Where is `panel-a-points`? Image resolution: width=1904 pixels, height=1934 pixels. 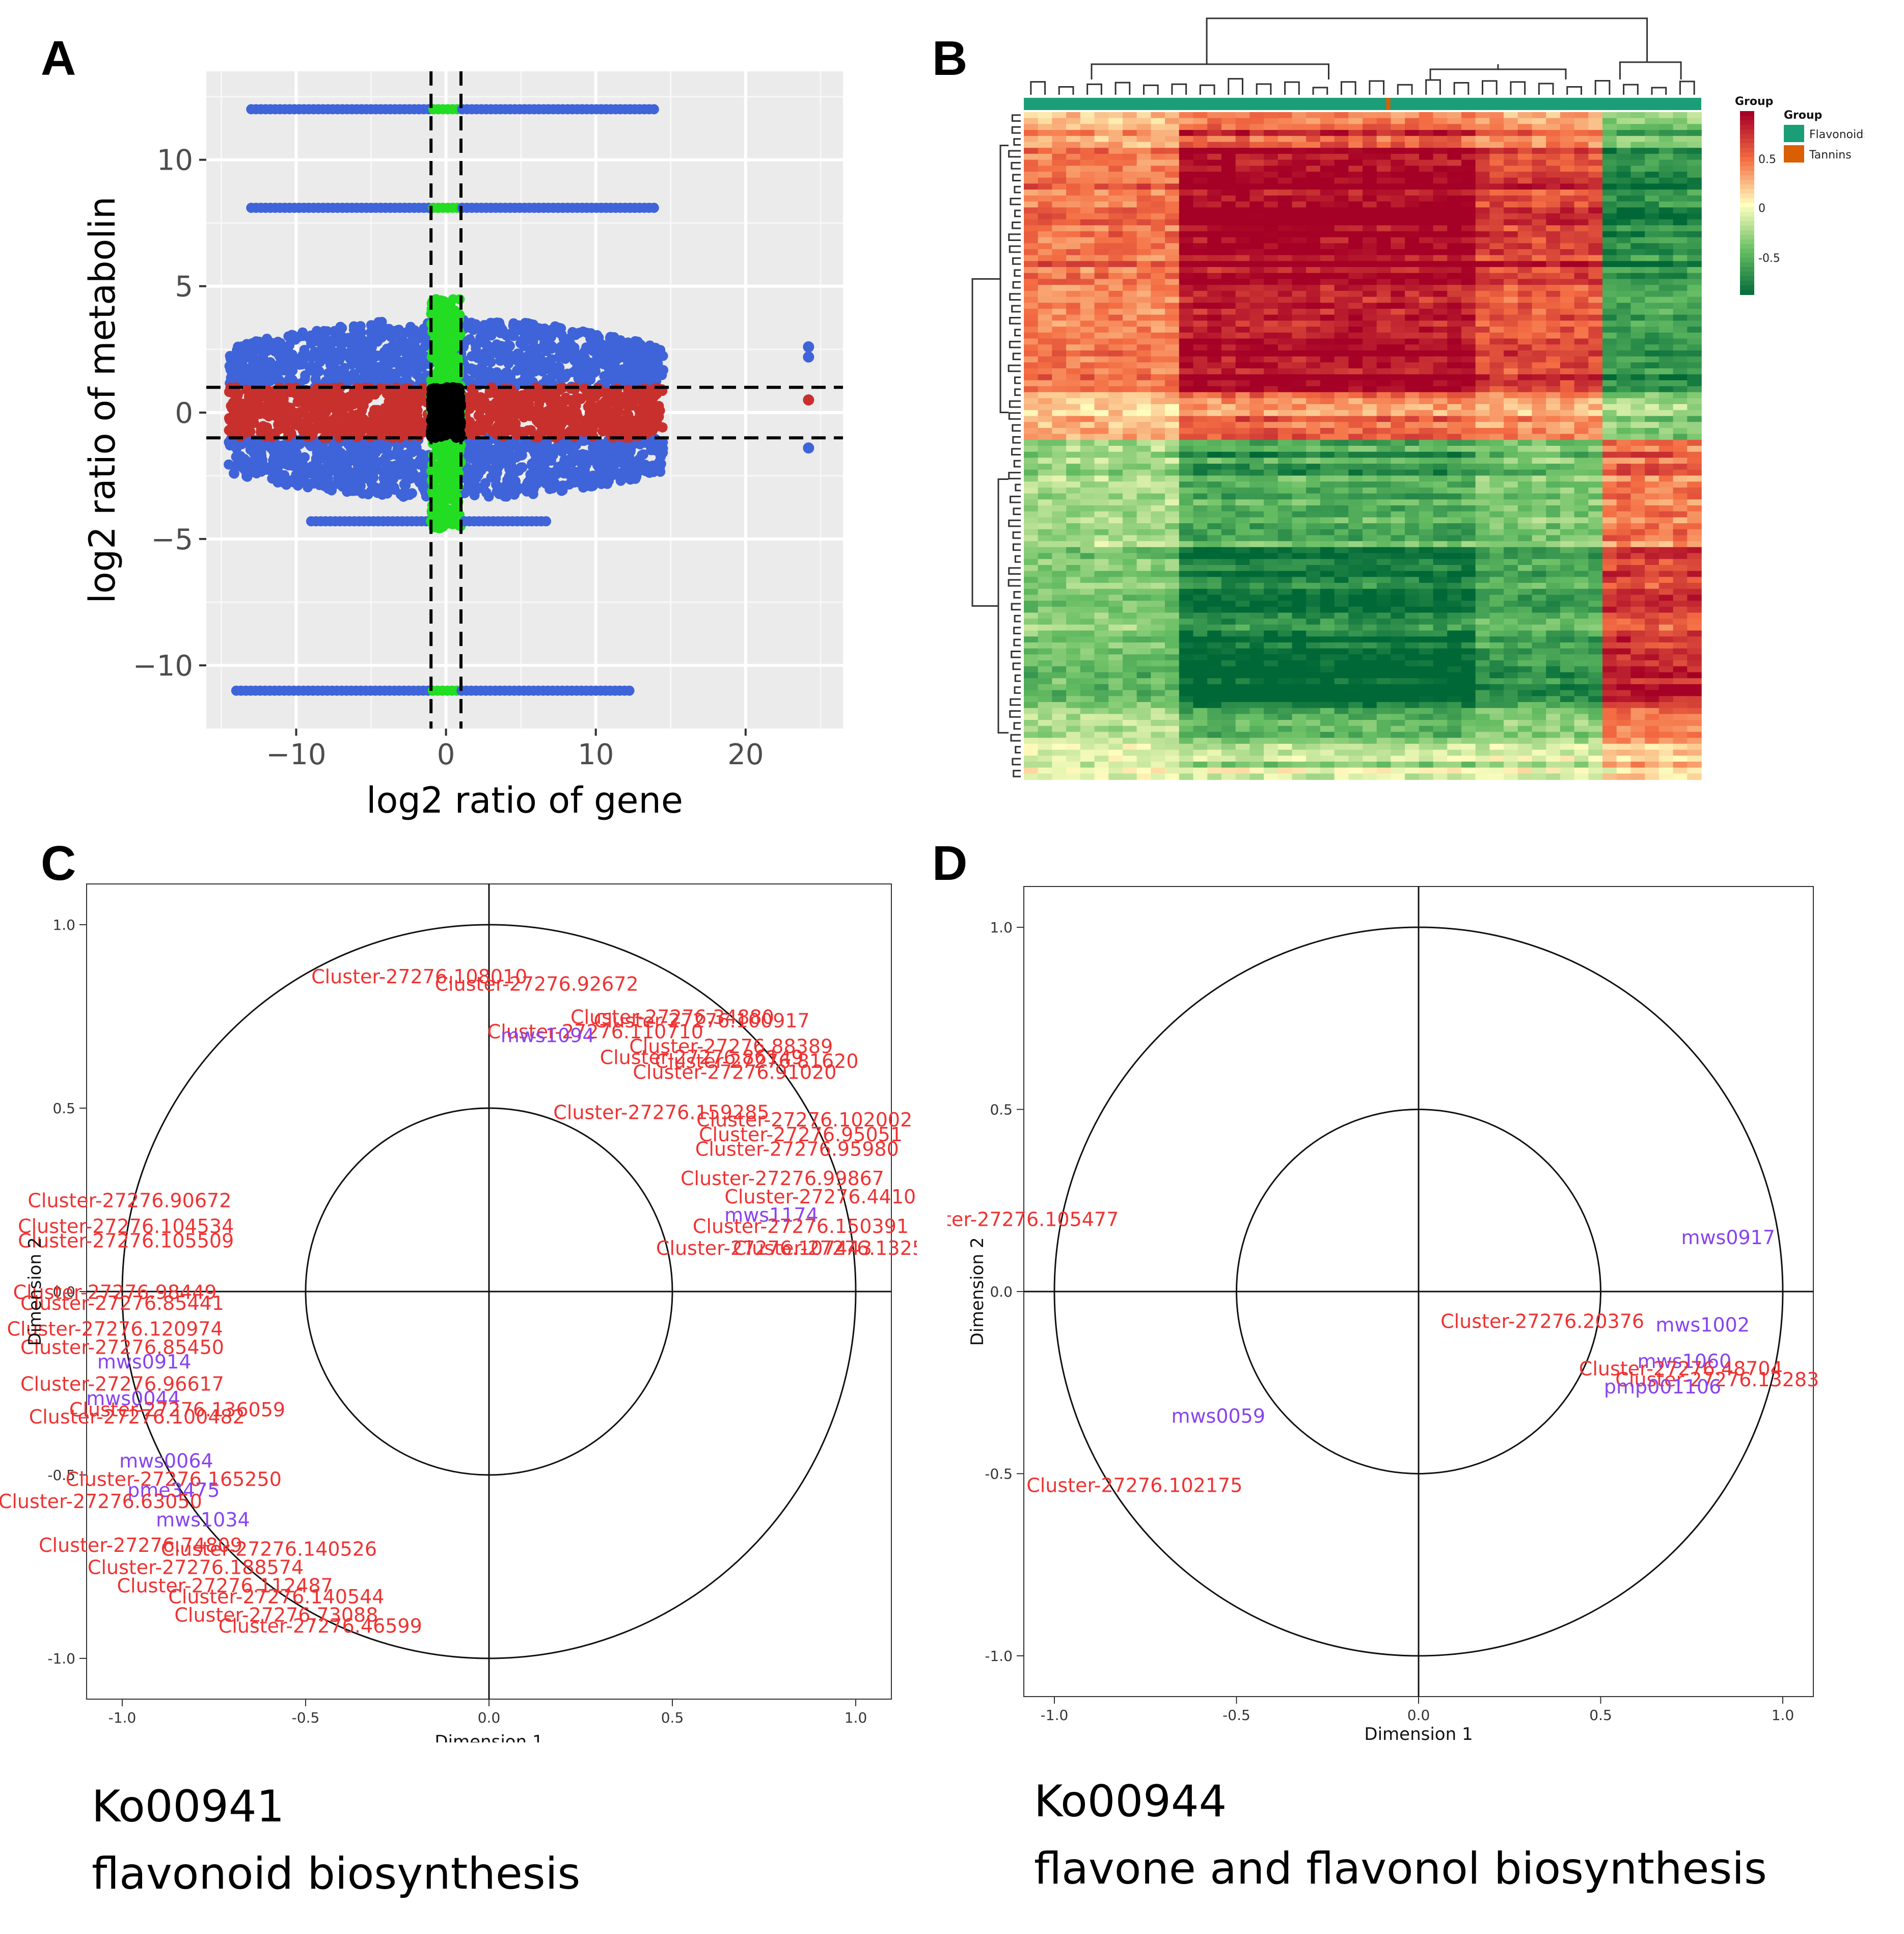
panel-a-points is located at coordinates (519, 400).